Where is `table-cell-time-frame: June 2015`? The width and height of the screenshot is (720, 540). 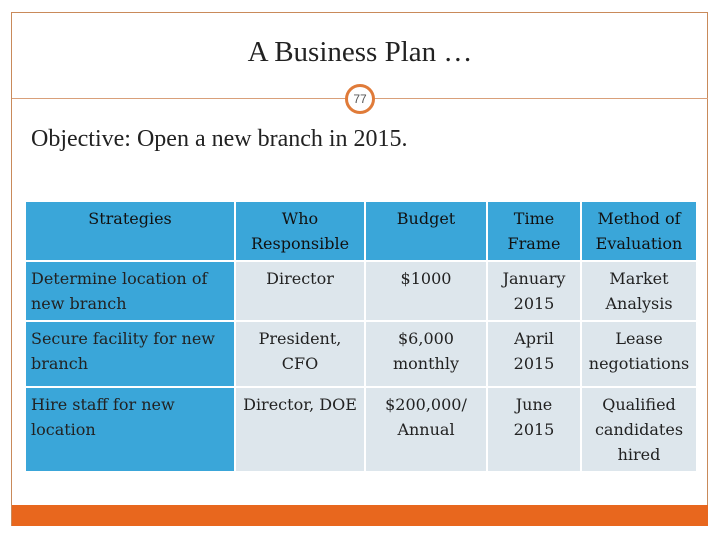 table-cell-time-frame: June 2015 is located at coordinates (534, 429).